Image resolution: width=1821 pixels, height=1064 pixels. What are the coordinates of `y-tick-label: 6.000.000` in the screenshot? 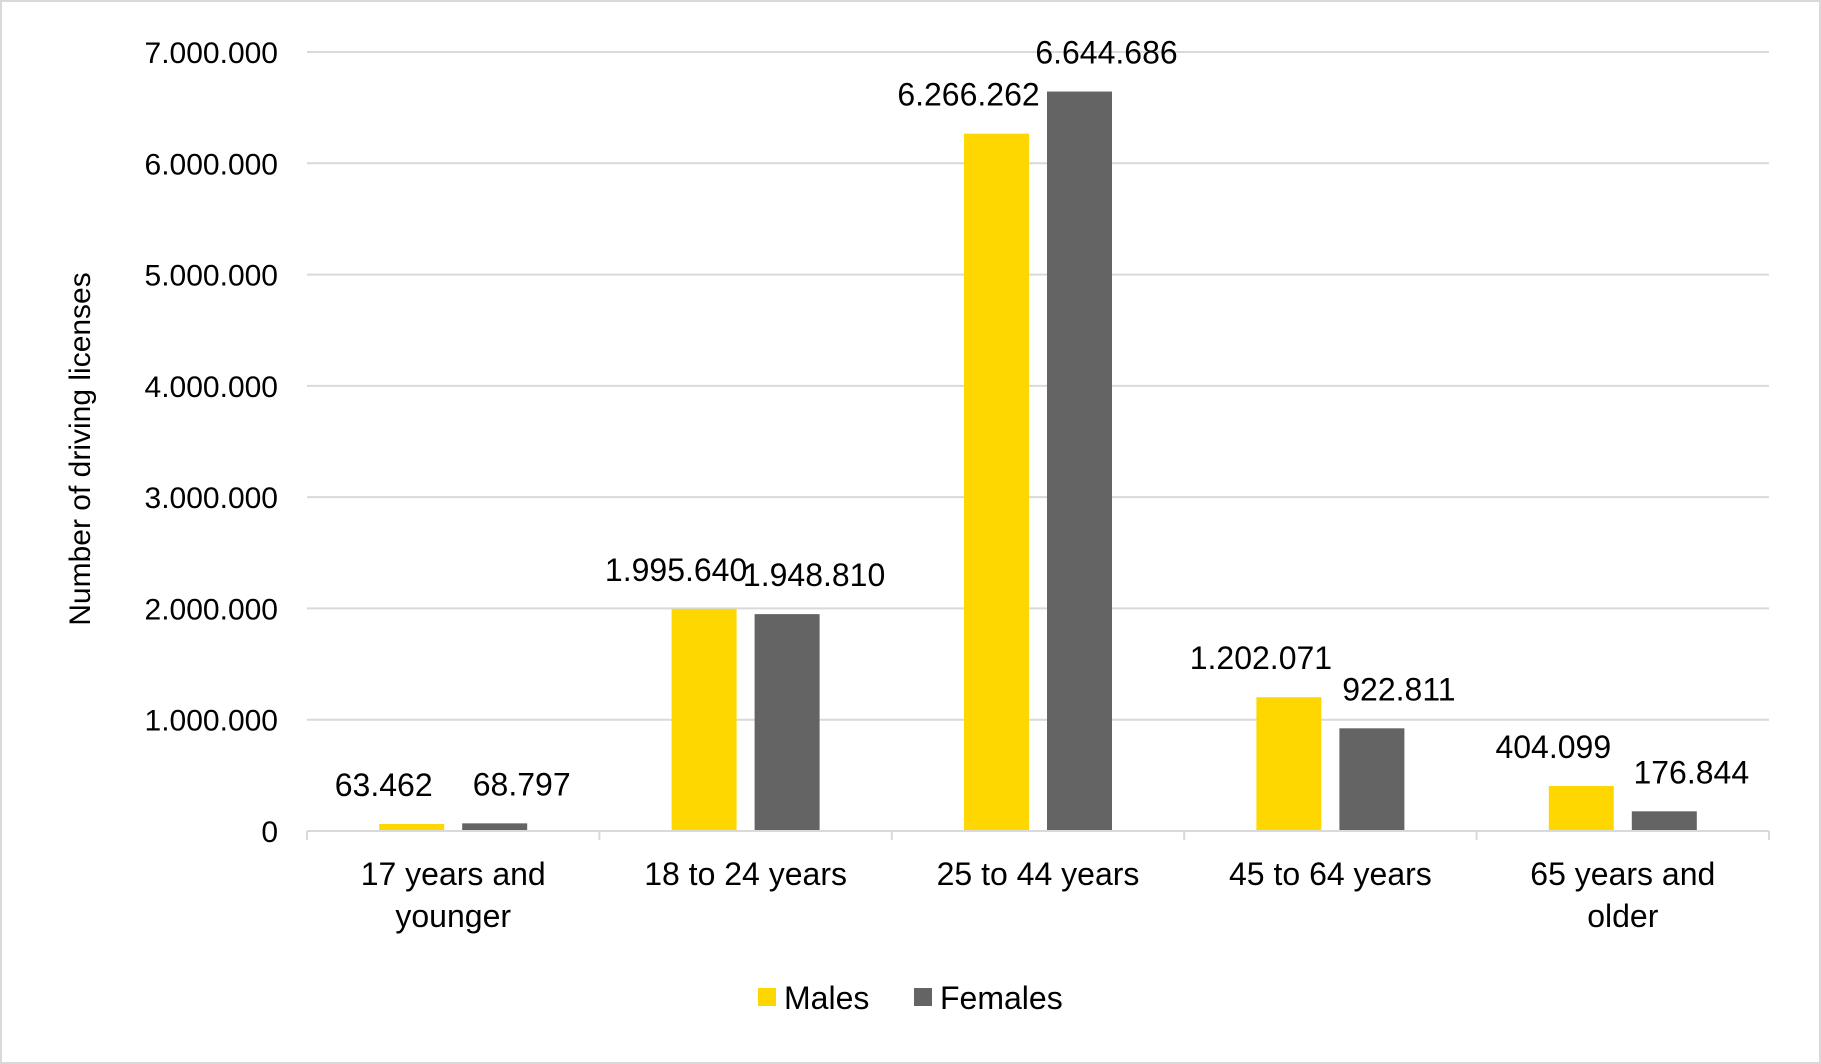 It's located at (211, 164).